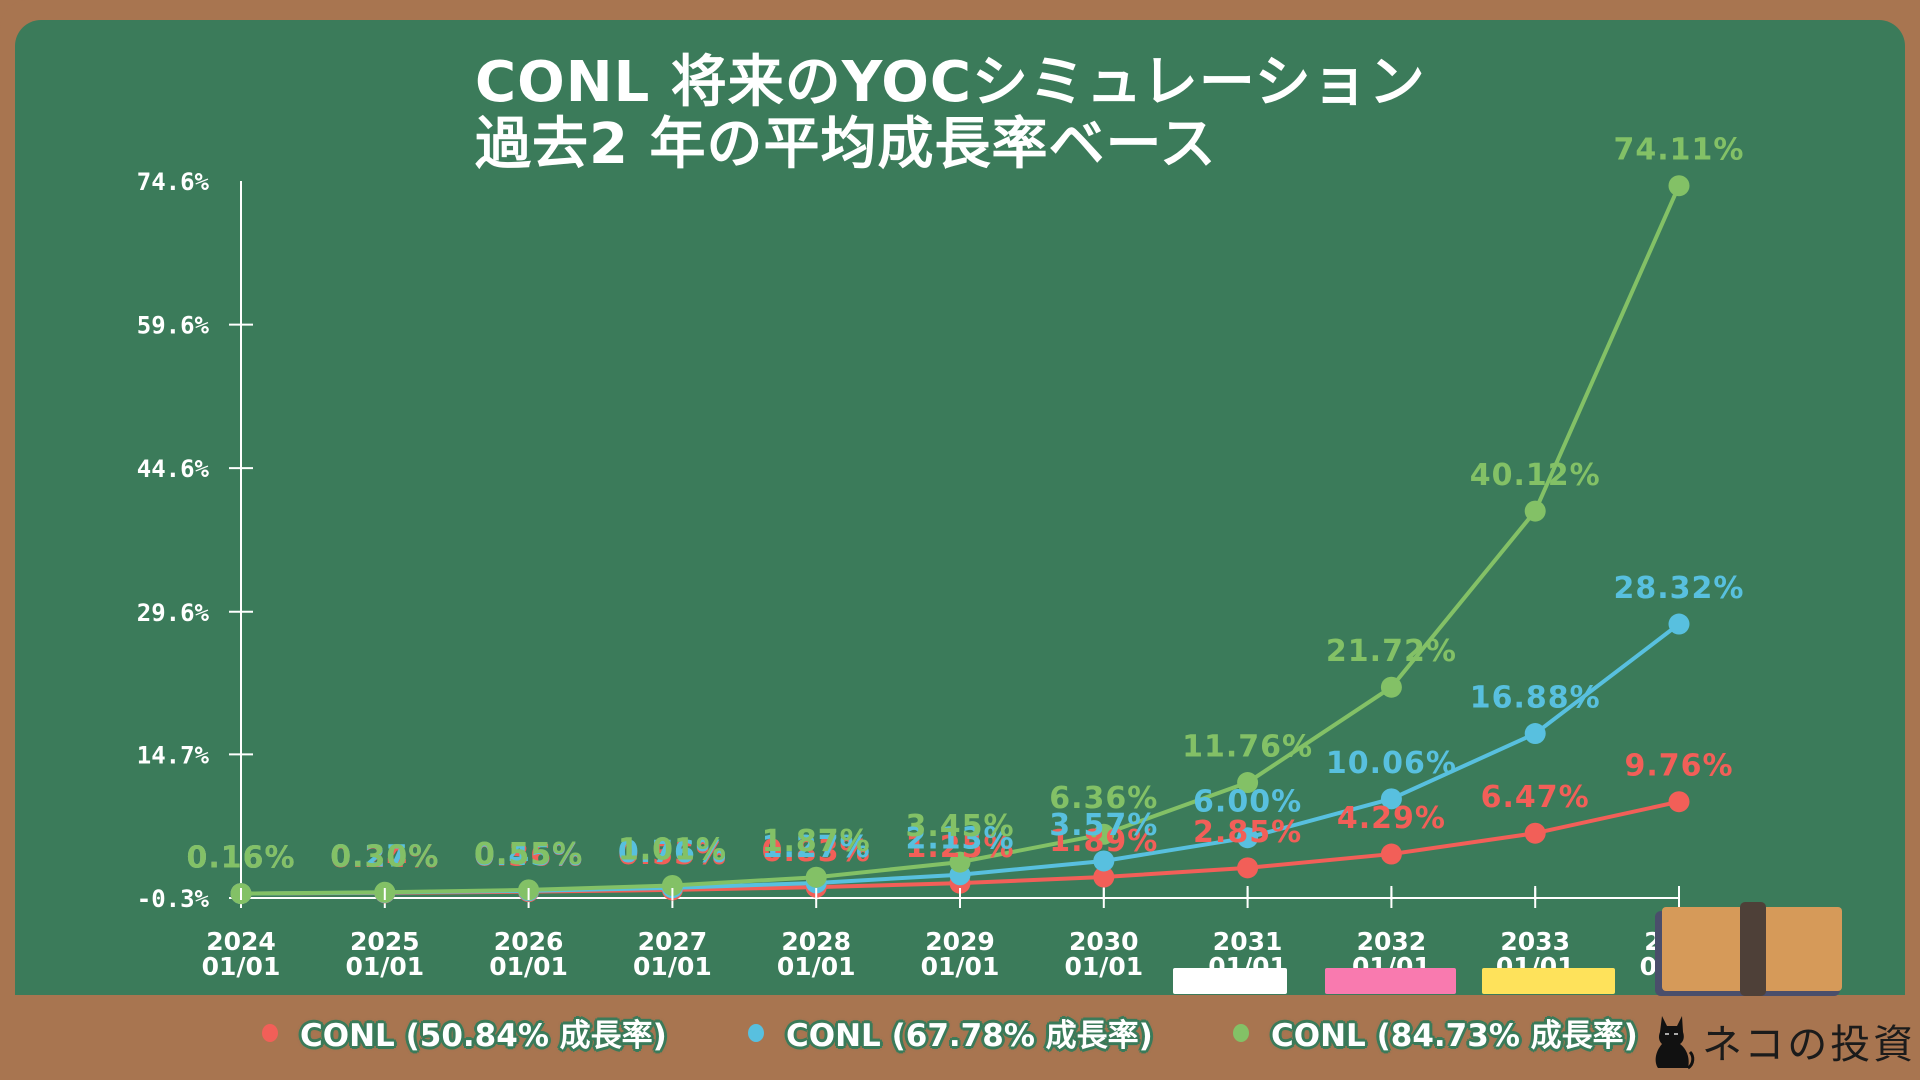 The image size is (1920, 1080). I want to click on x-tick-label-year: 2026, so click(529, 941).